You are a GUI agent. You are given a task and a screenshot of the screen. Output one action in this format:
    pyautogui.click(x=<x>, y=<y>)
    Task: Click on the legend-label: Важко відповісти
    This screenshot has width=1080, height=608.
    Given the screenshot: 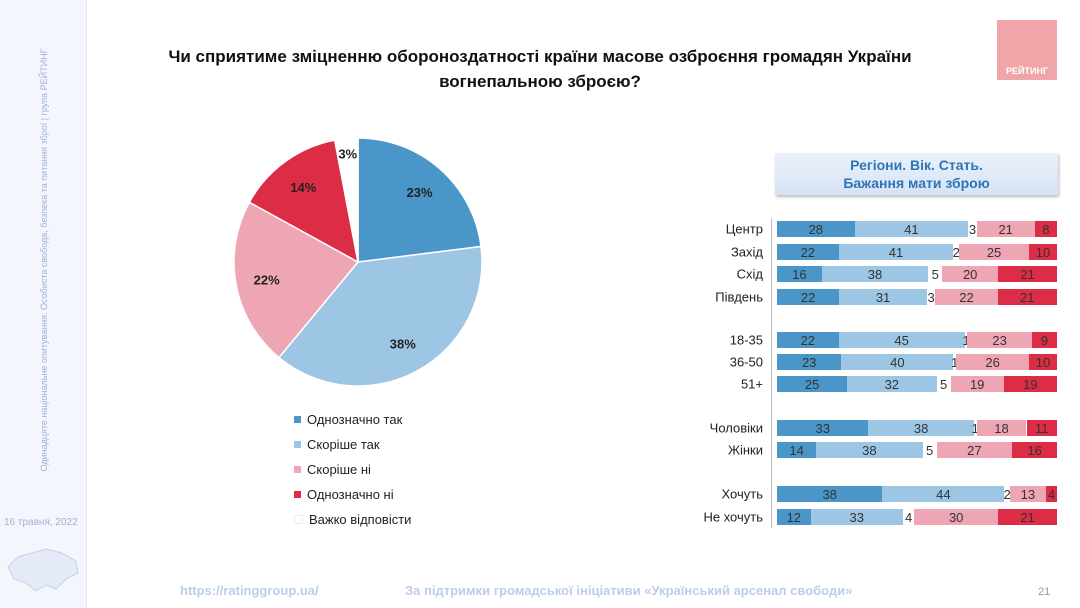 What is the action you would take?
    pyautogui.click(x=360, y=519)
    